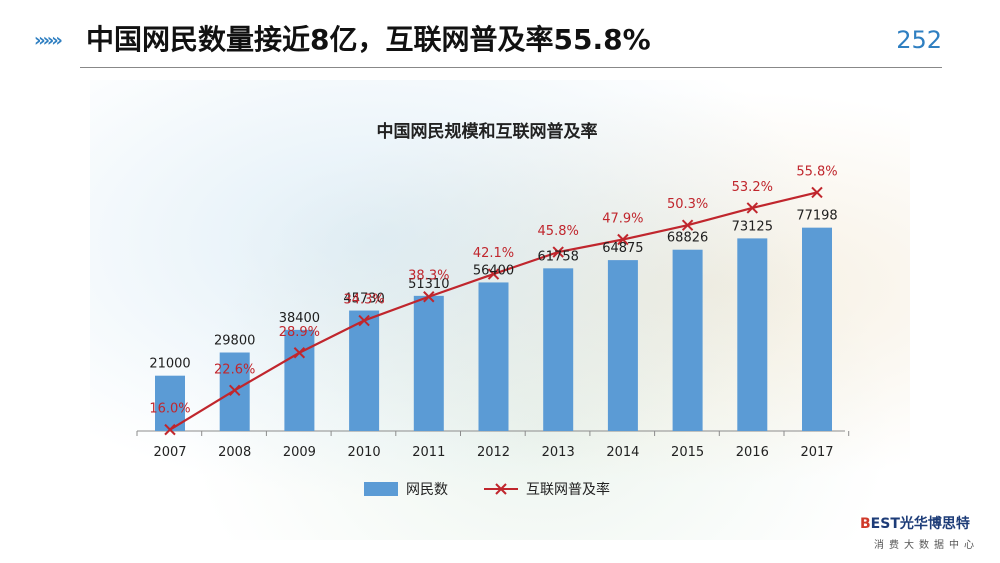  Describe the element at coordinates (487, 489) in the screenshot. I see `legend: 网民数 互联网普及率` at that location.